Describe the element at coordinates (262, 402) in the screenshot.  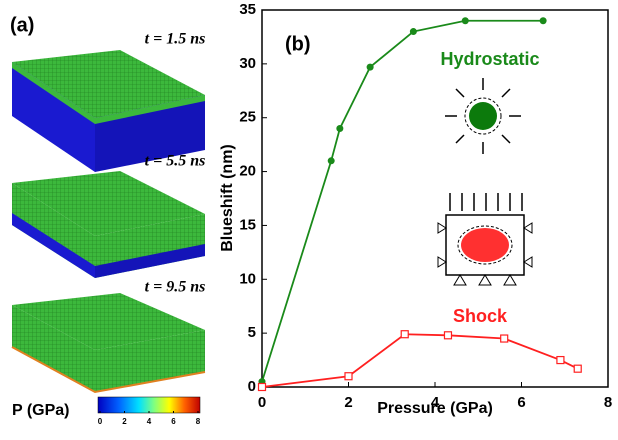
I see `x-tick-label: 0` at that location.